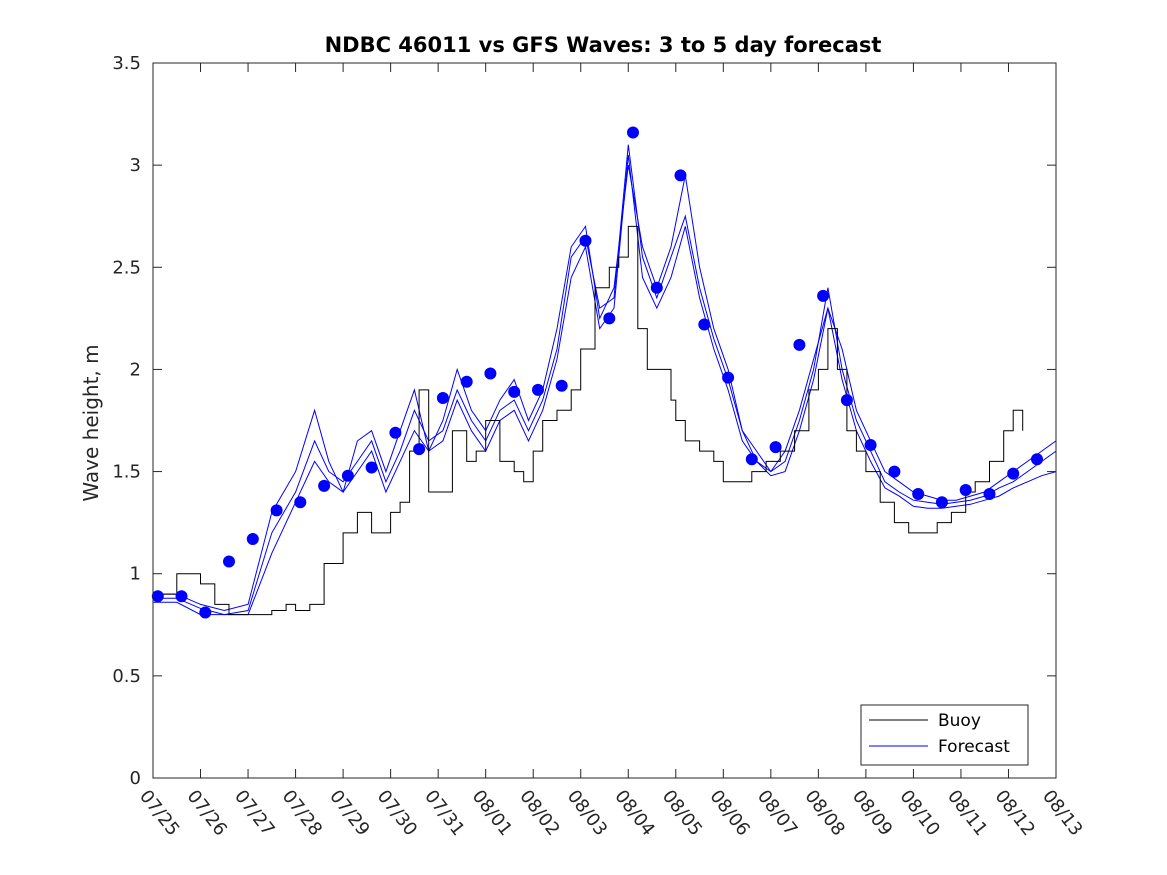 This screenshot has width=1167, height=875. I want to click on y-tick-label: 3, so click(135, 165).